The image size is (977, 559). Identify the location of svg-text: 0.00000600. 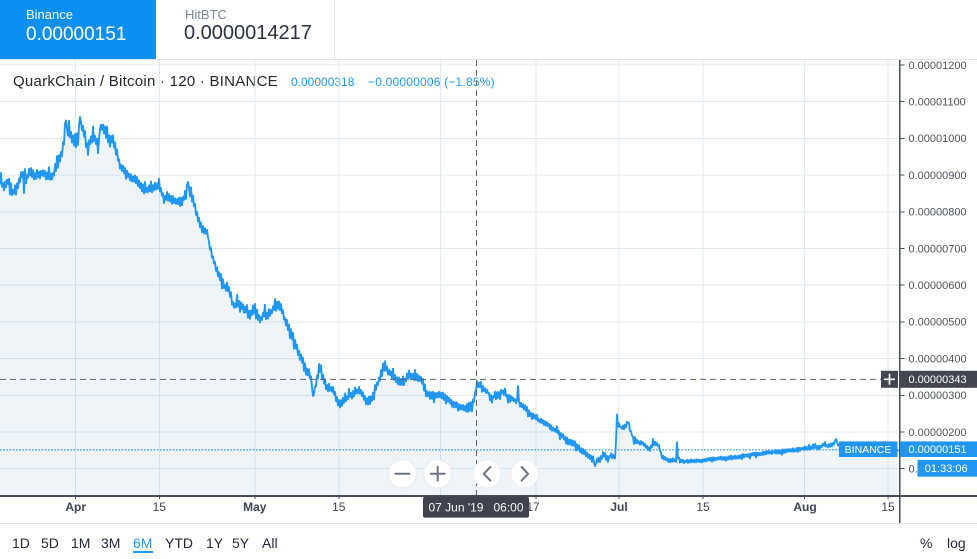
(938, 286).